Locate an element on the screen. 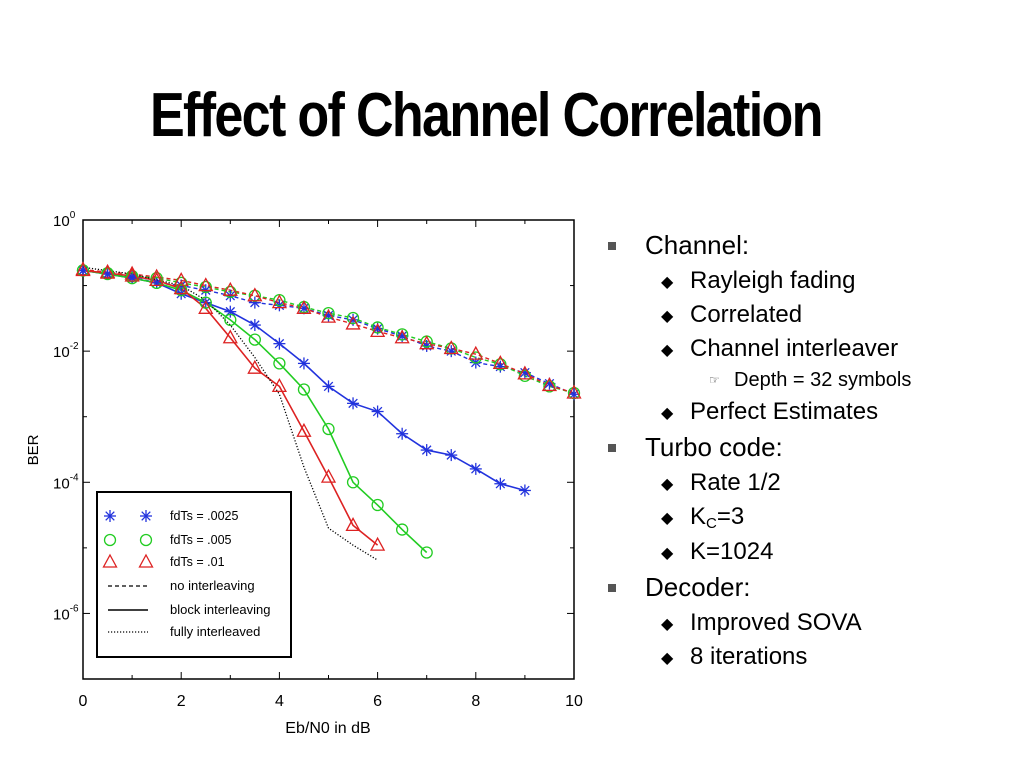  bullet-text: K is located at coordinates (698, 516).